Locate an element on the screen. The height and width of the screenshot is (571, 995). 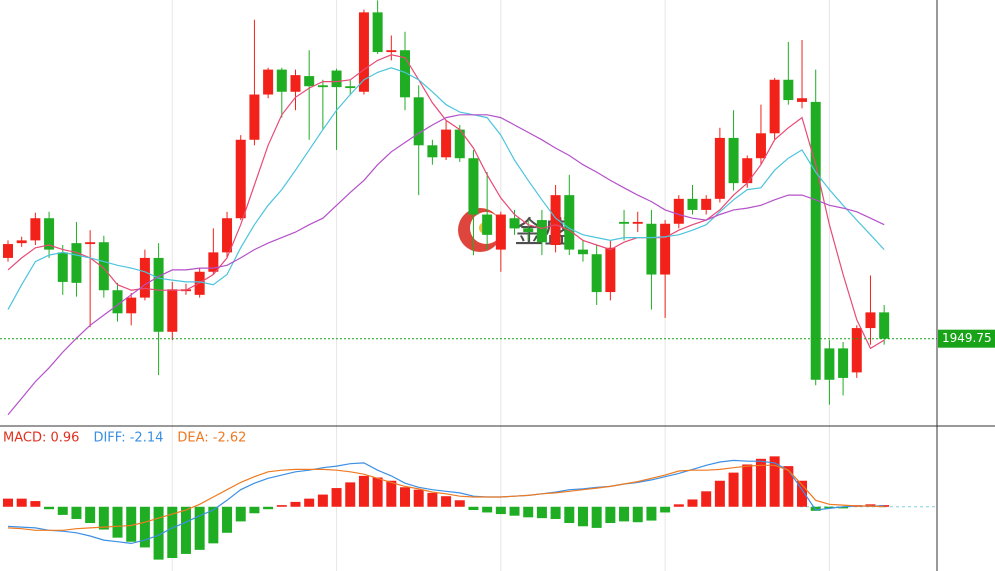
macd-header: DIFF: -2.14 is located at coordinates (128, 438).